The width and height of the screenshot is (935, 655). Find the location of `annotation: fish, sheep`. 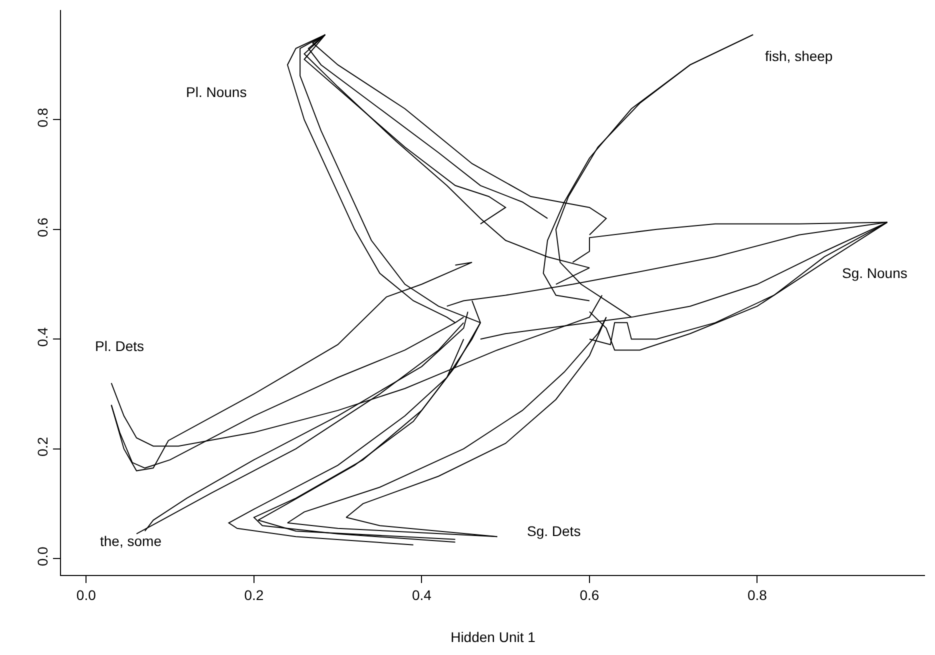

annotation: fish, sheep is located at coordinates (799, 56).